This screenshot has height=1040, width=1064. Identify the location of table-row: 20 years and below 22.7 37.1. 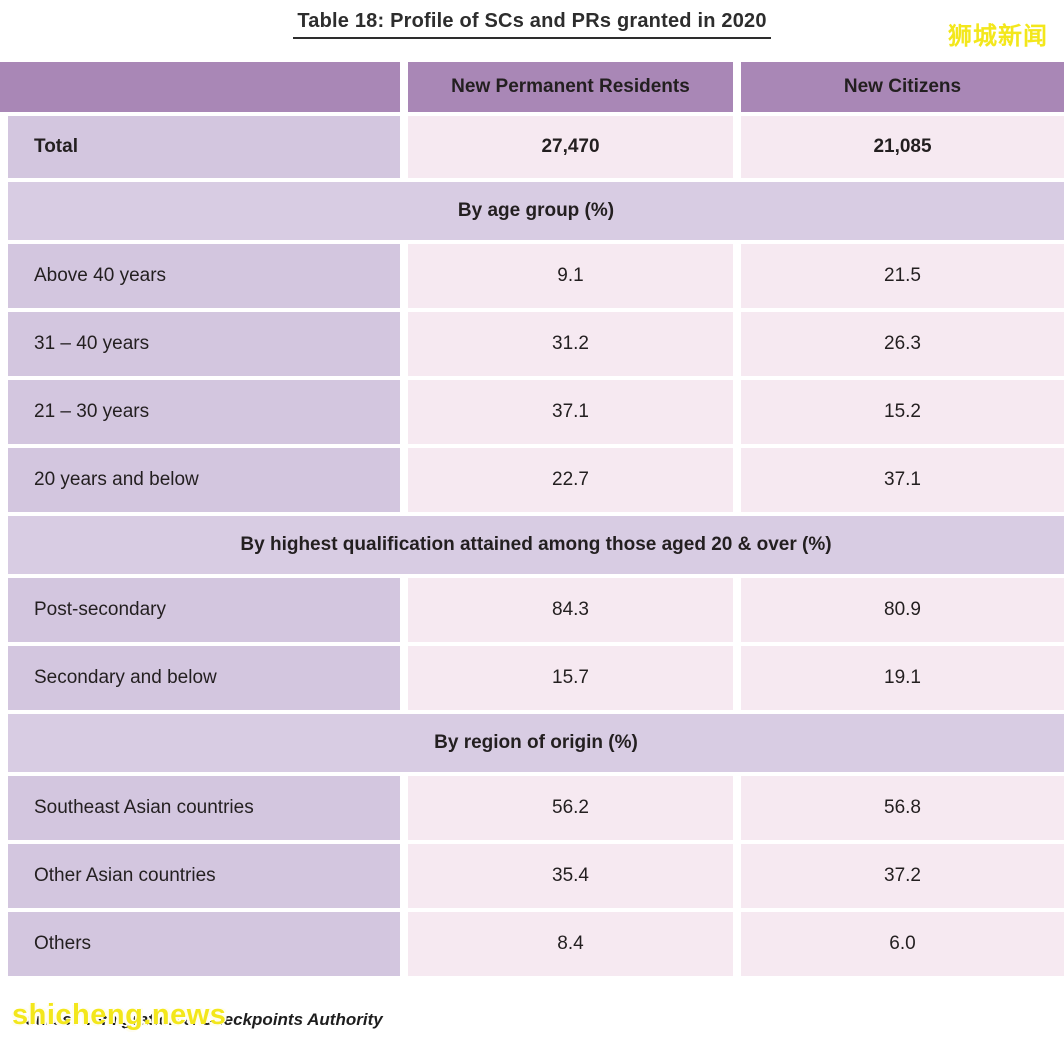
(536, 480).